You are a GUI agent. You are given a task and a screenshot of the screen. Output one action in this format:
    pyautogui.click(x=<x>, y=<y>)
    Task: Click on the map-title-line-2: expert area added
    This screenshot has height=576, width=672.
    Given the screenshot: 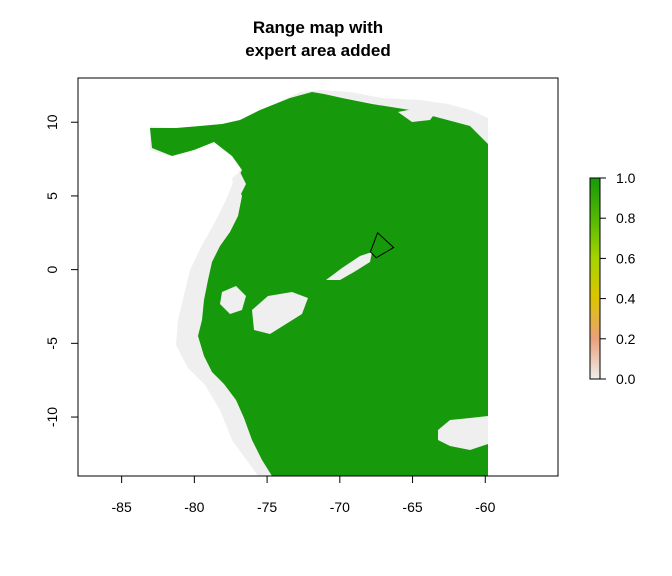 What is the action you would take?
    pyautogui.click(x=318, y=50)
    